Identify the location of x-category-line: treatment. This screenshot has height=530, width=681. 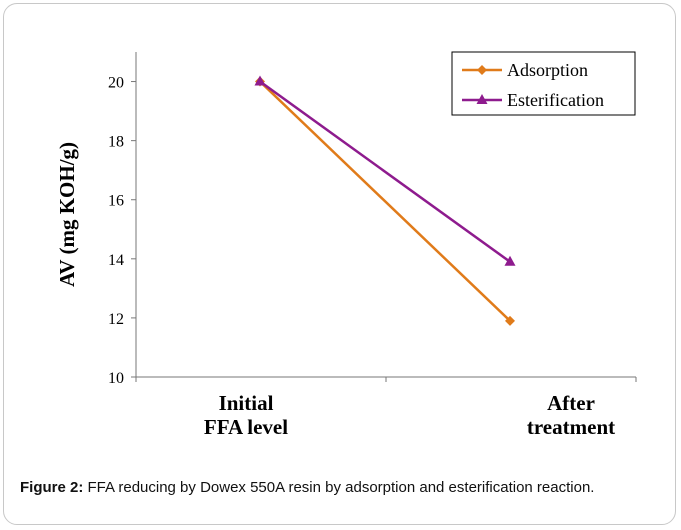
(571, 427).